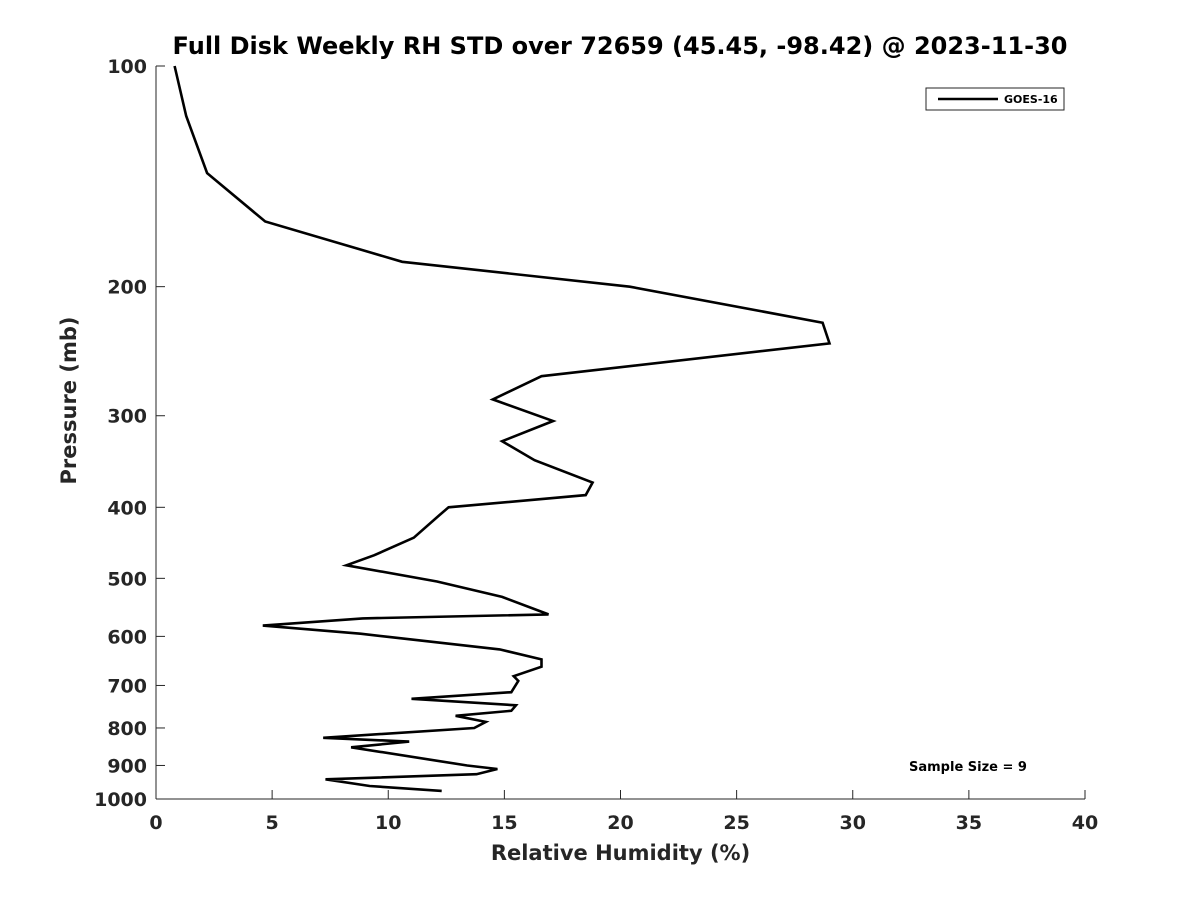  I want to click on y-tick-label: 600, so click(127, 637).